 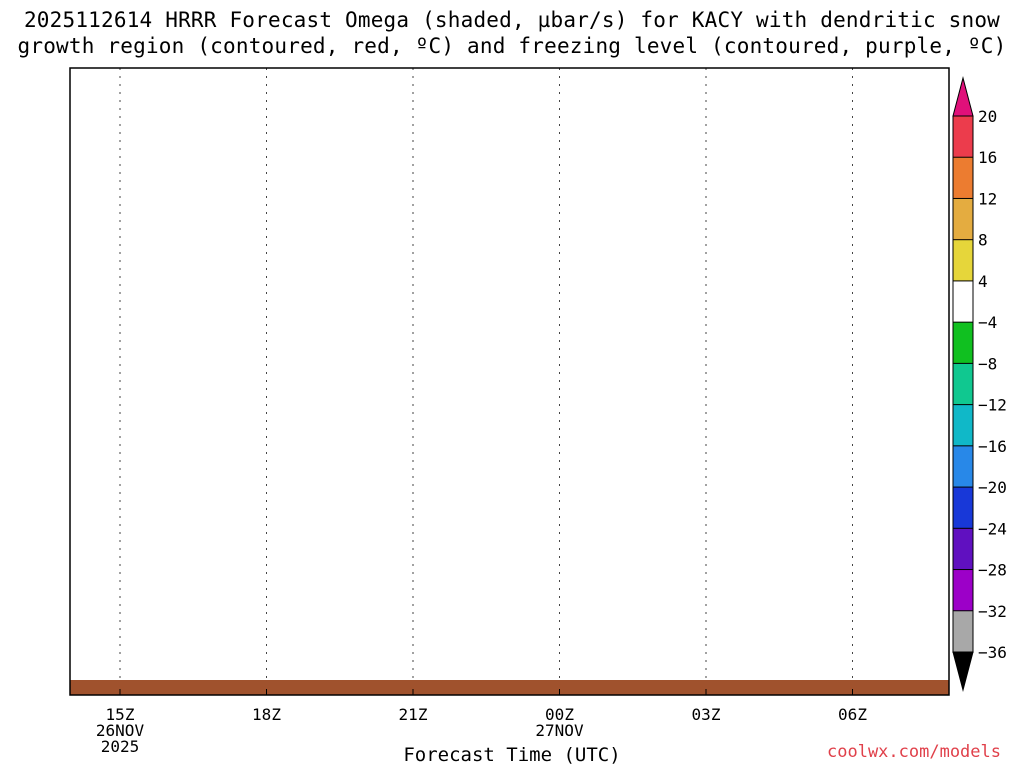 I want to click on colorbar-label-4: 4, so click(x=983, y=281).